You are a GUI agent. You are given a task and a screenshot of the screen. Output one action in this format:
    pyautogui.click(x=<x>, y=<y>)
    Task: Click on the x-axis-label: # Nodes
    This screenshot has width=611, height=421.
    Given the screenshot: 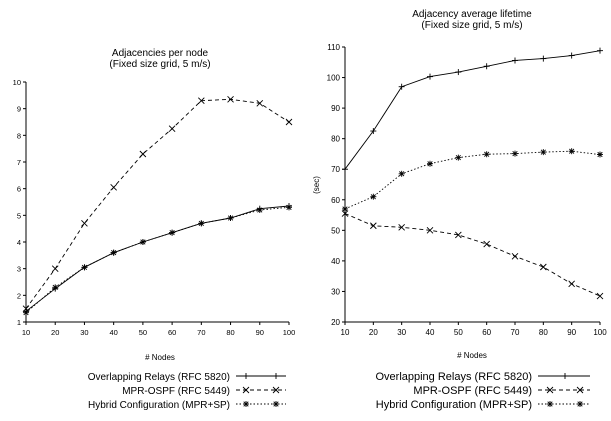 What is the action you would take?
    pyautogui.click(x=160, y=357)
    